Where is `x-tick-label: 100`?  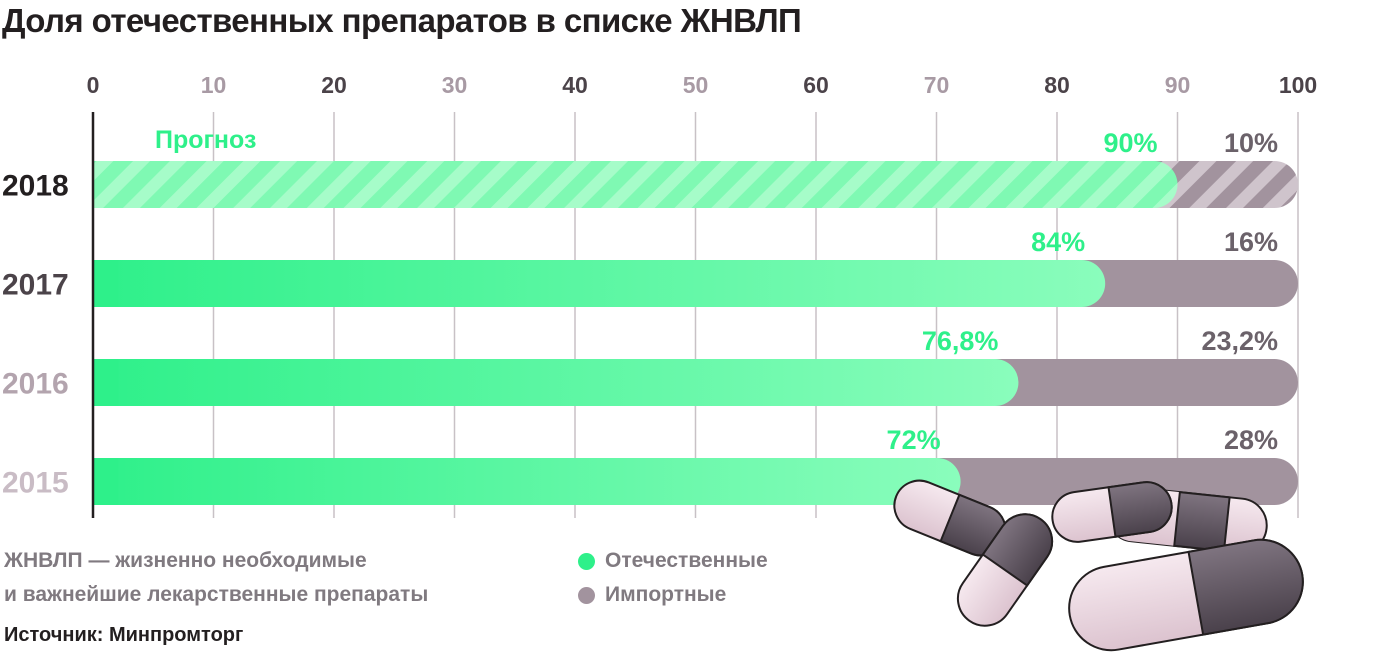
x-tick-label: 100 is located at coordinates (1298, 85).